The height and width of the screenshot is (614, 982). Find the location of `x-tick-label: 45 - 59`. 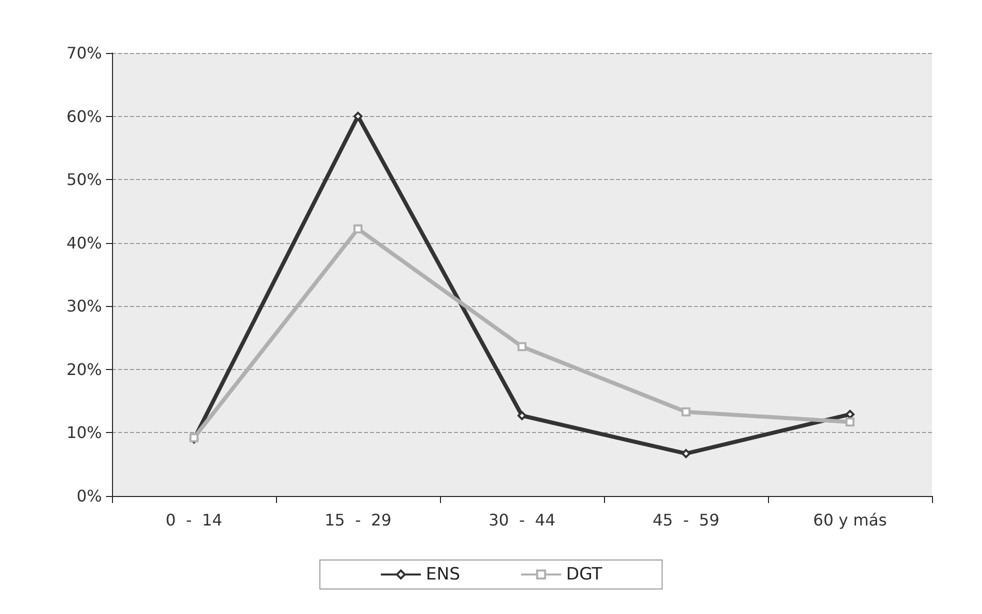

x-tick-label: 45 - 59 is located at coordinates (686, 520).